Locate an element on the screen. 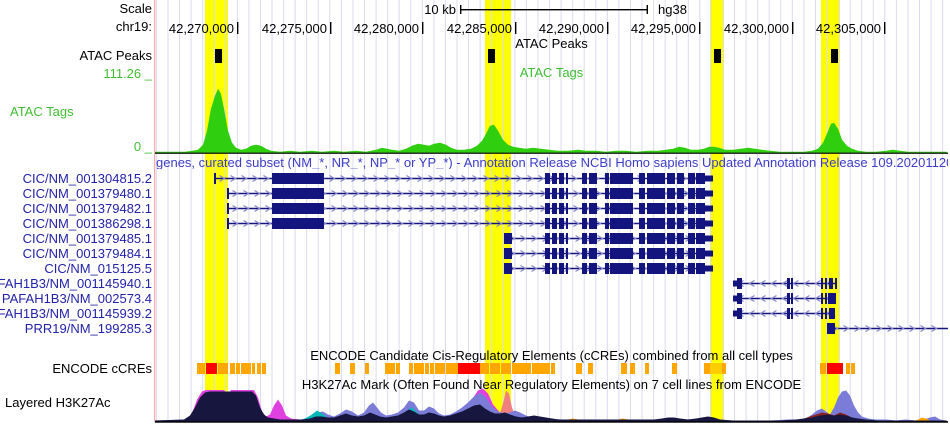 Image resolution: width=950 pixels, height=425 pixels. gene-label: CIC/NM_001304815.2 is located at coordinates (87, 178).